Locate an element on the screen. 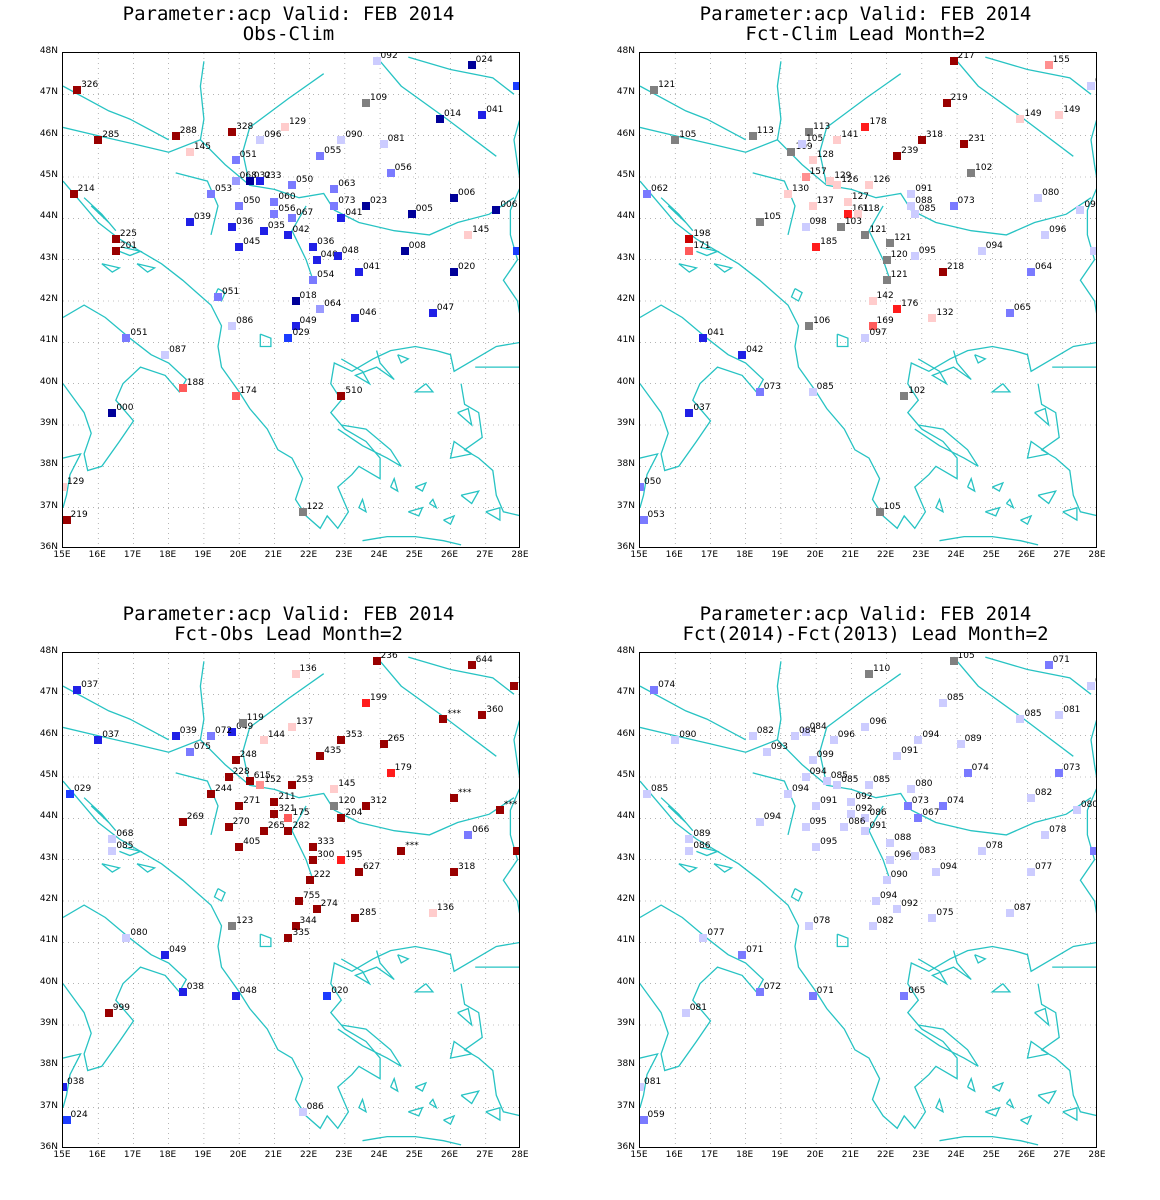 Image resolution: width=1160 pixels, height=1200 pixels. lat-tick-label: 40N is located at coordinates (625, 381).